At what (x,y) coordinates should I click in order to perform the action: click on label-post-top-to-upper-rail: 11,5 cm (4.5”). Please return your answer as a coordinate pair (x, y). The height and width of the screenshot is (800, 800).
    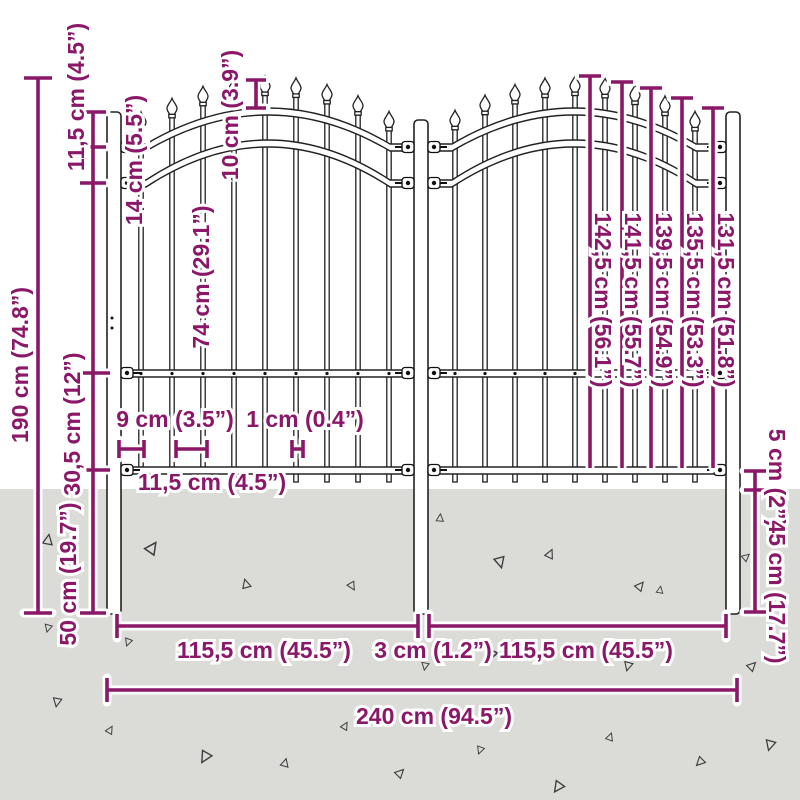
    Looking at the image, I should click on (76, 97).